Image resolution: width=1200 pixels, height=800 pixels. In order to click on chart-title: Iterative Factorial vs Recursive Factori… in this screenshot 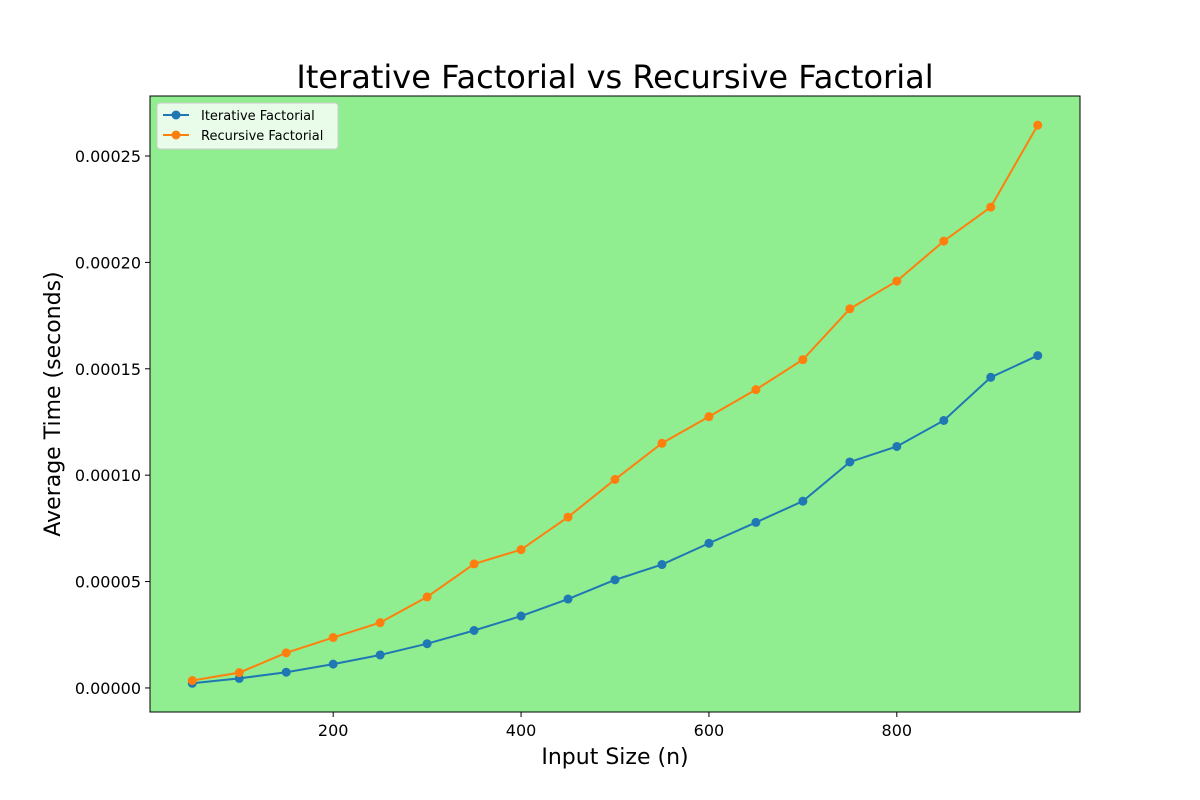, I will do `click(614, 77)`.